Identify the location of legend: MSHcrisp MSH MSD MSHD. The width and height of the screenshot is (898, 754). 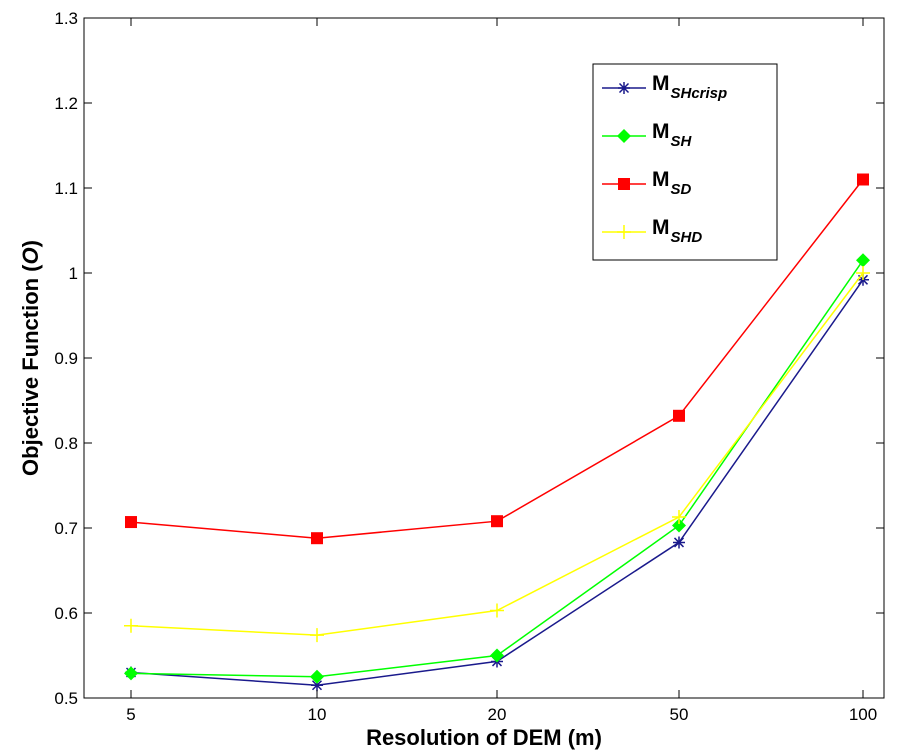
(685, 162).